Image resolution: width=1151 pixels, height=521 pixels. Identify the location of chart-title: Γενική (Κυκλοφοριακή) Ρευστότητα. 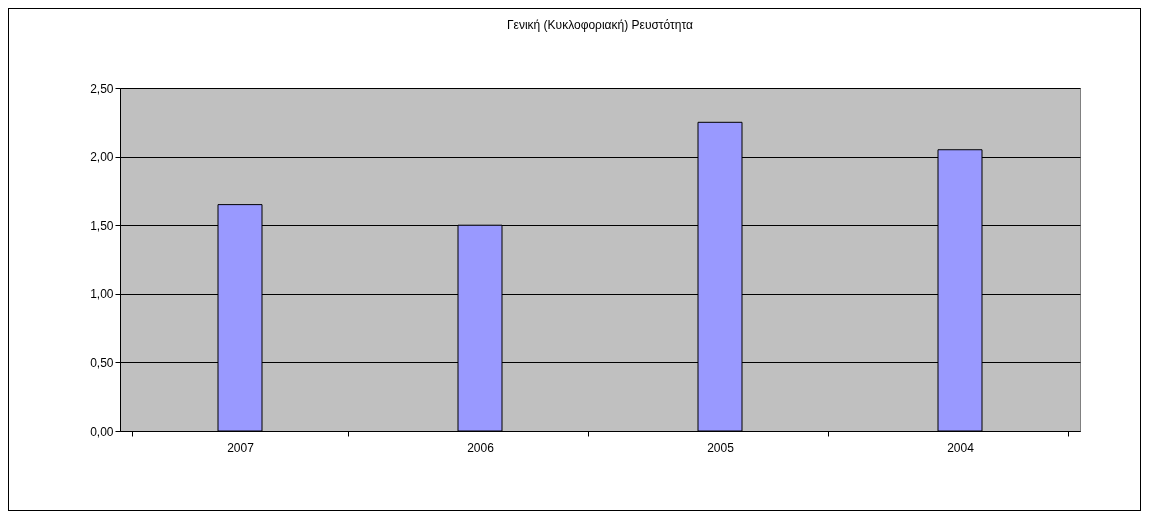
(600, 25).